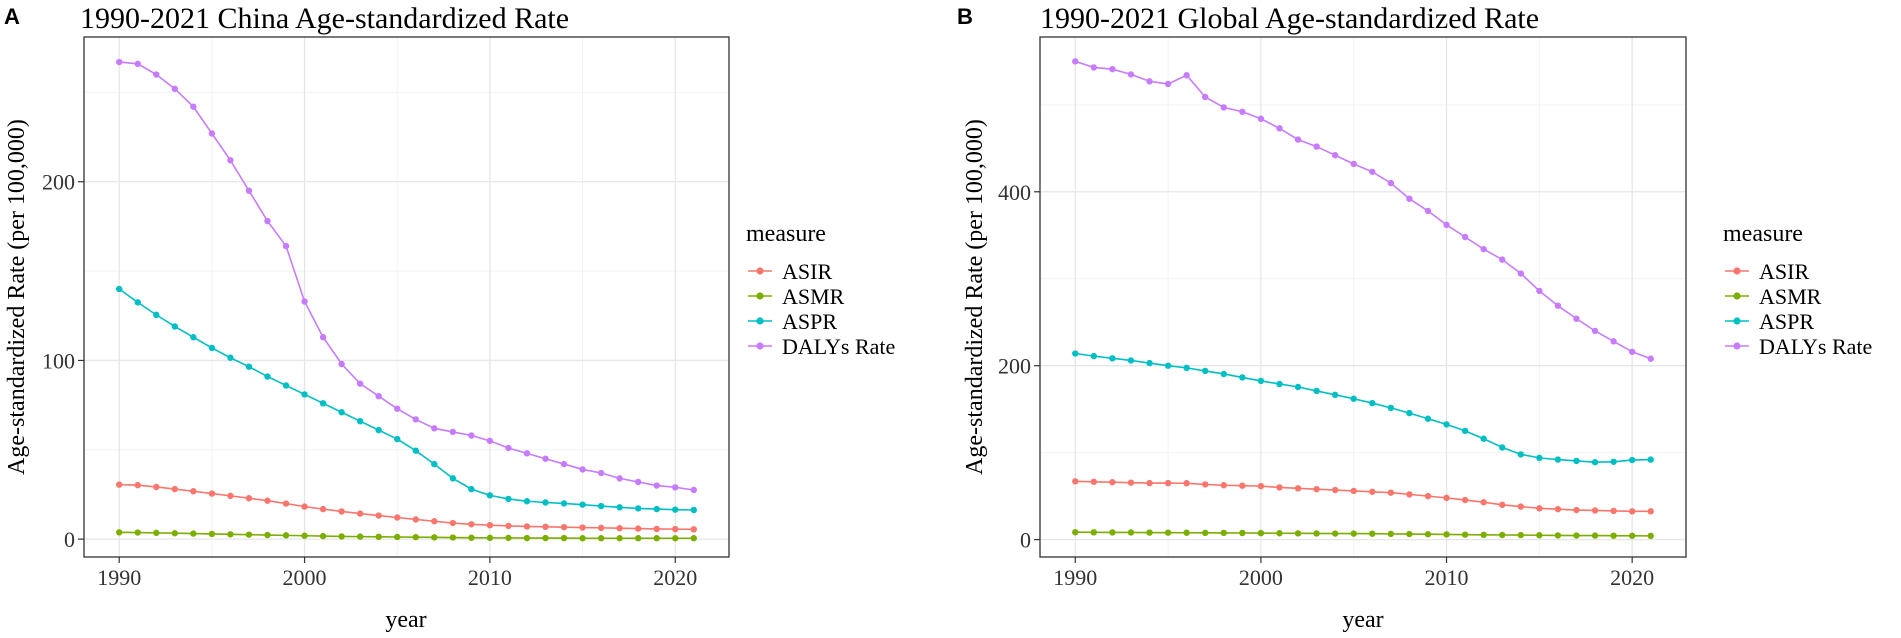 The height and width of the screenshot is (638, 1901). I want to click on x-tick-label-b: 2000, so click(1261, 577).